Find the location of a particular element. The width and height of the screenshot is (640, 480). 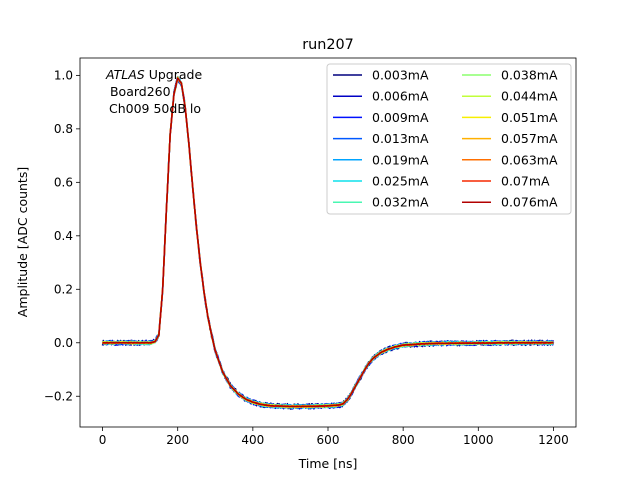

y-axis-ticks: −0.2 0.0 0.2 0.4 0.6 0.8 1.0 is located at coordinates (62, 236).